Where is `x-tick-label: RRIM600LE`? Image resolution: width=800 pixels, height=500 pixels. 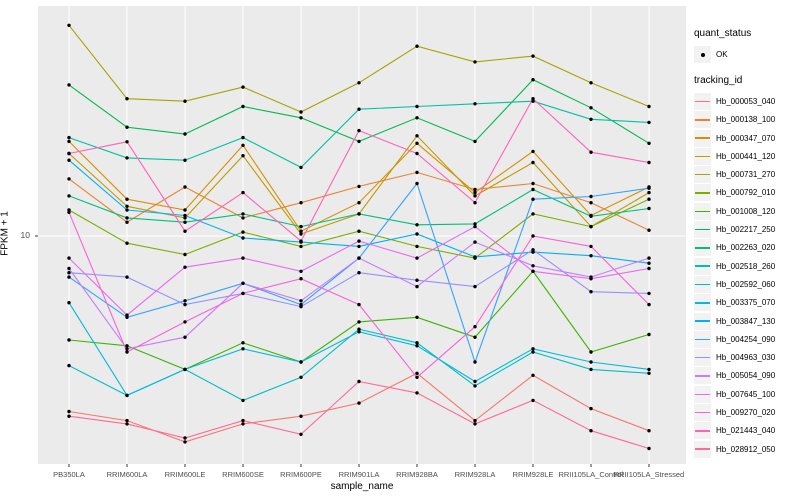 x-tick-label: RRIM600LE is located at coordinates (185, 474).